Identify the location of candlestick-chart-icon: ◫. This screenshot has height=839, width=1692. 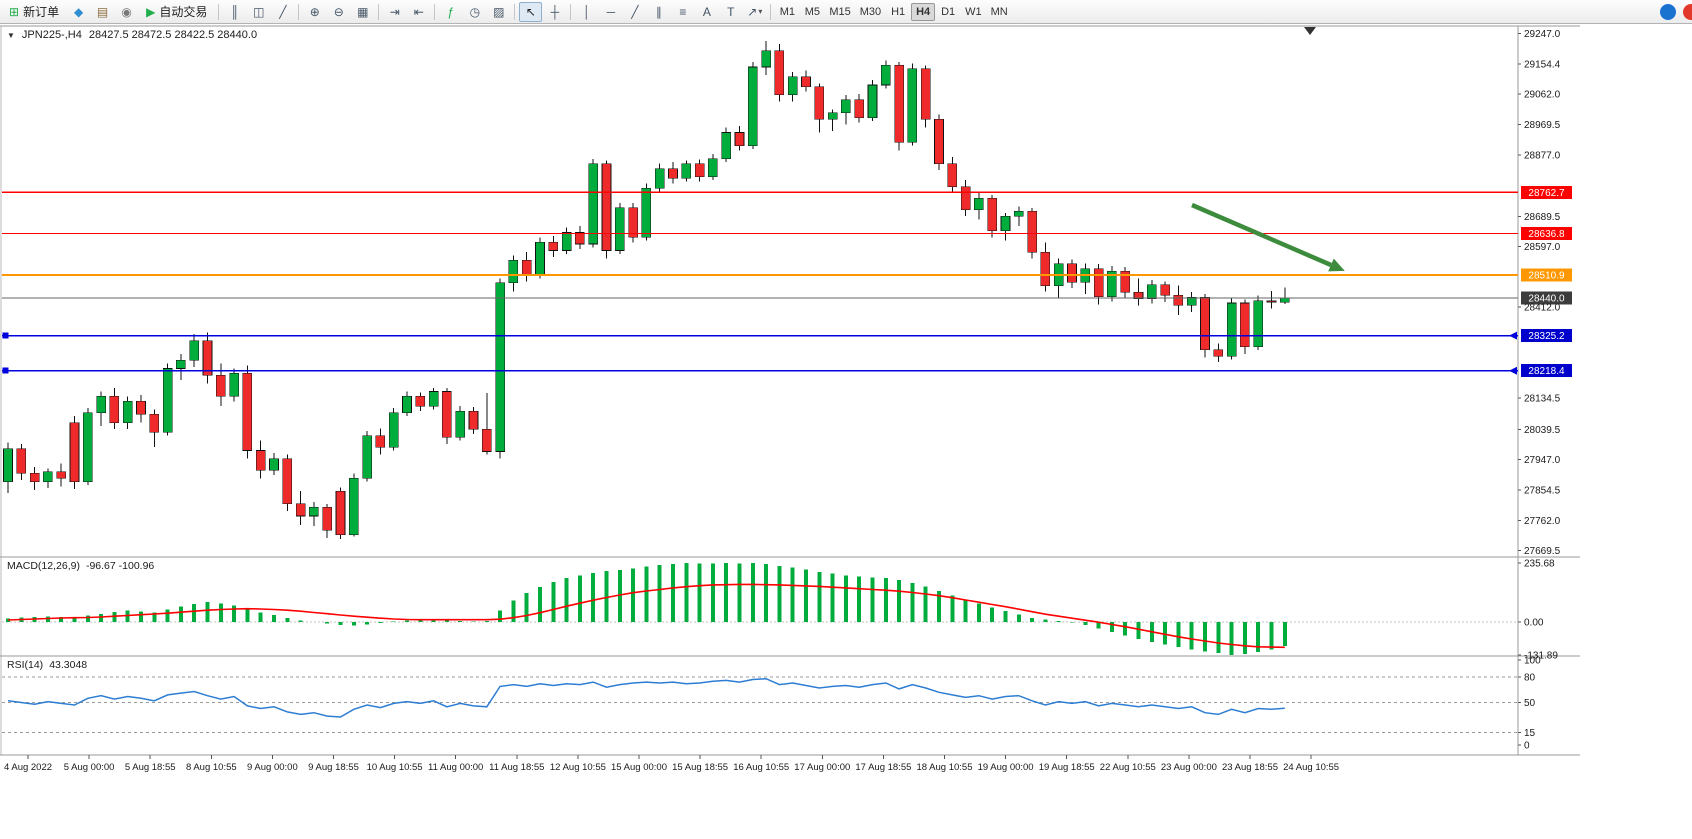
(258, 12).